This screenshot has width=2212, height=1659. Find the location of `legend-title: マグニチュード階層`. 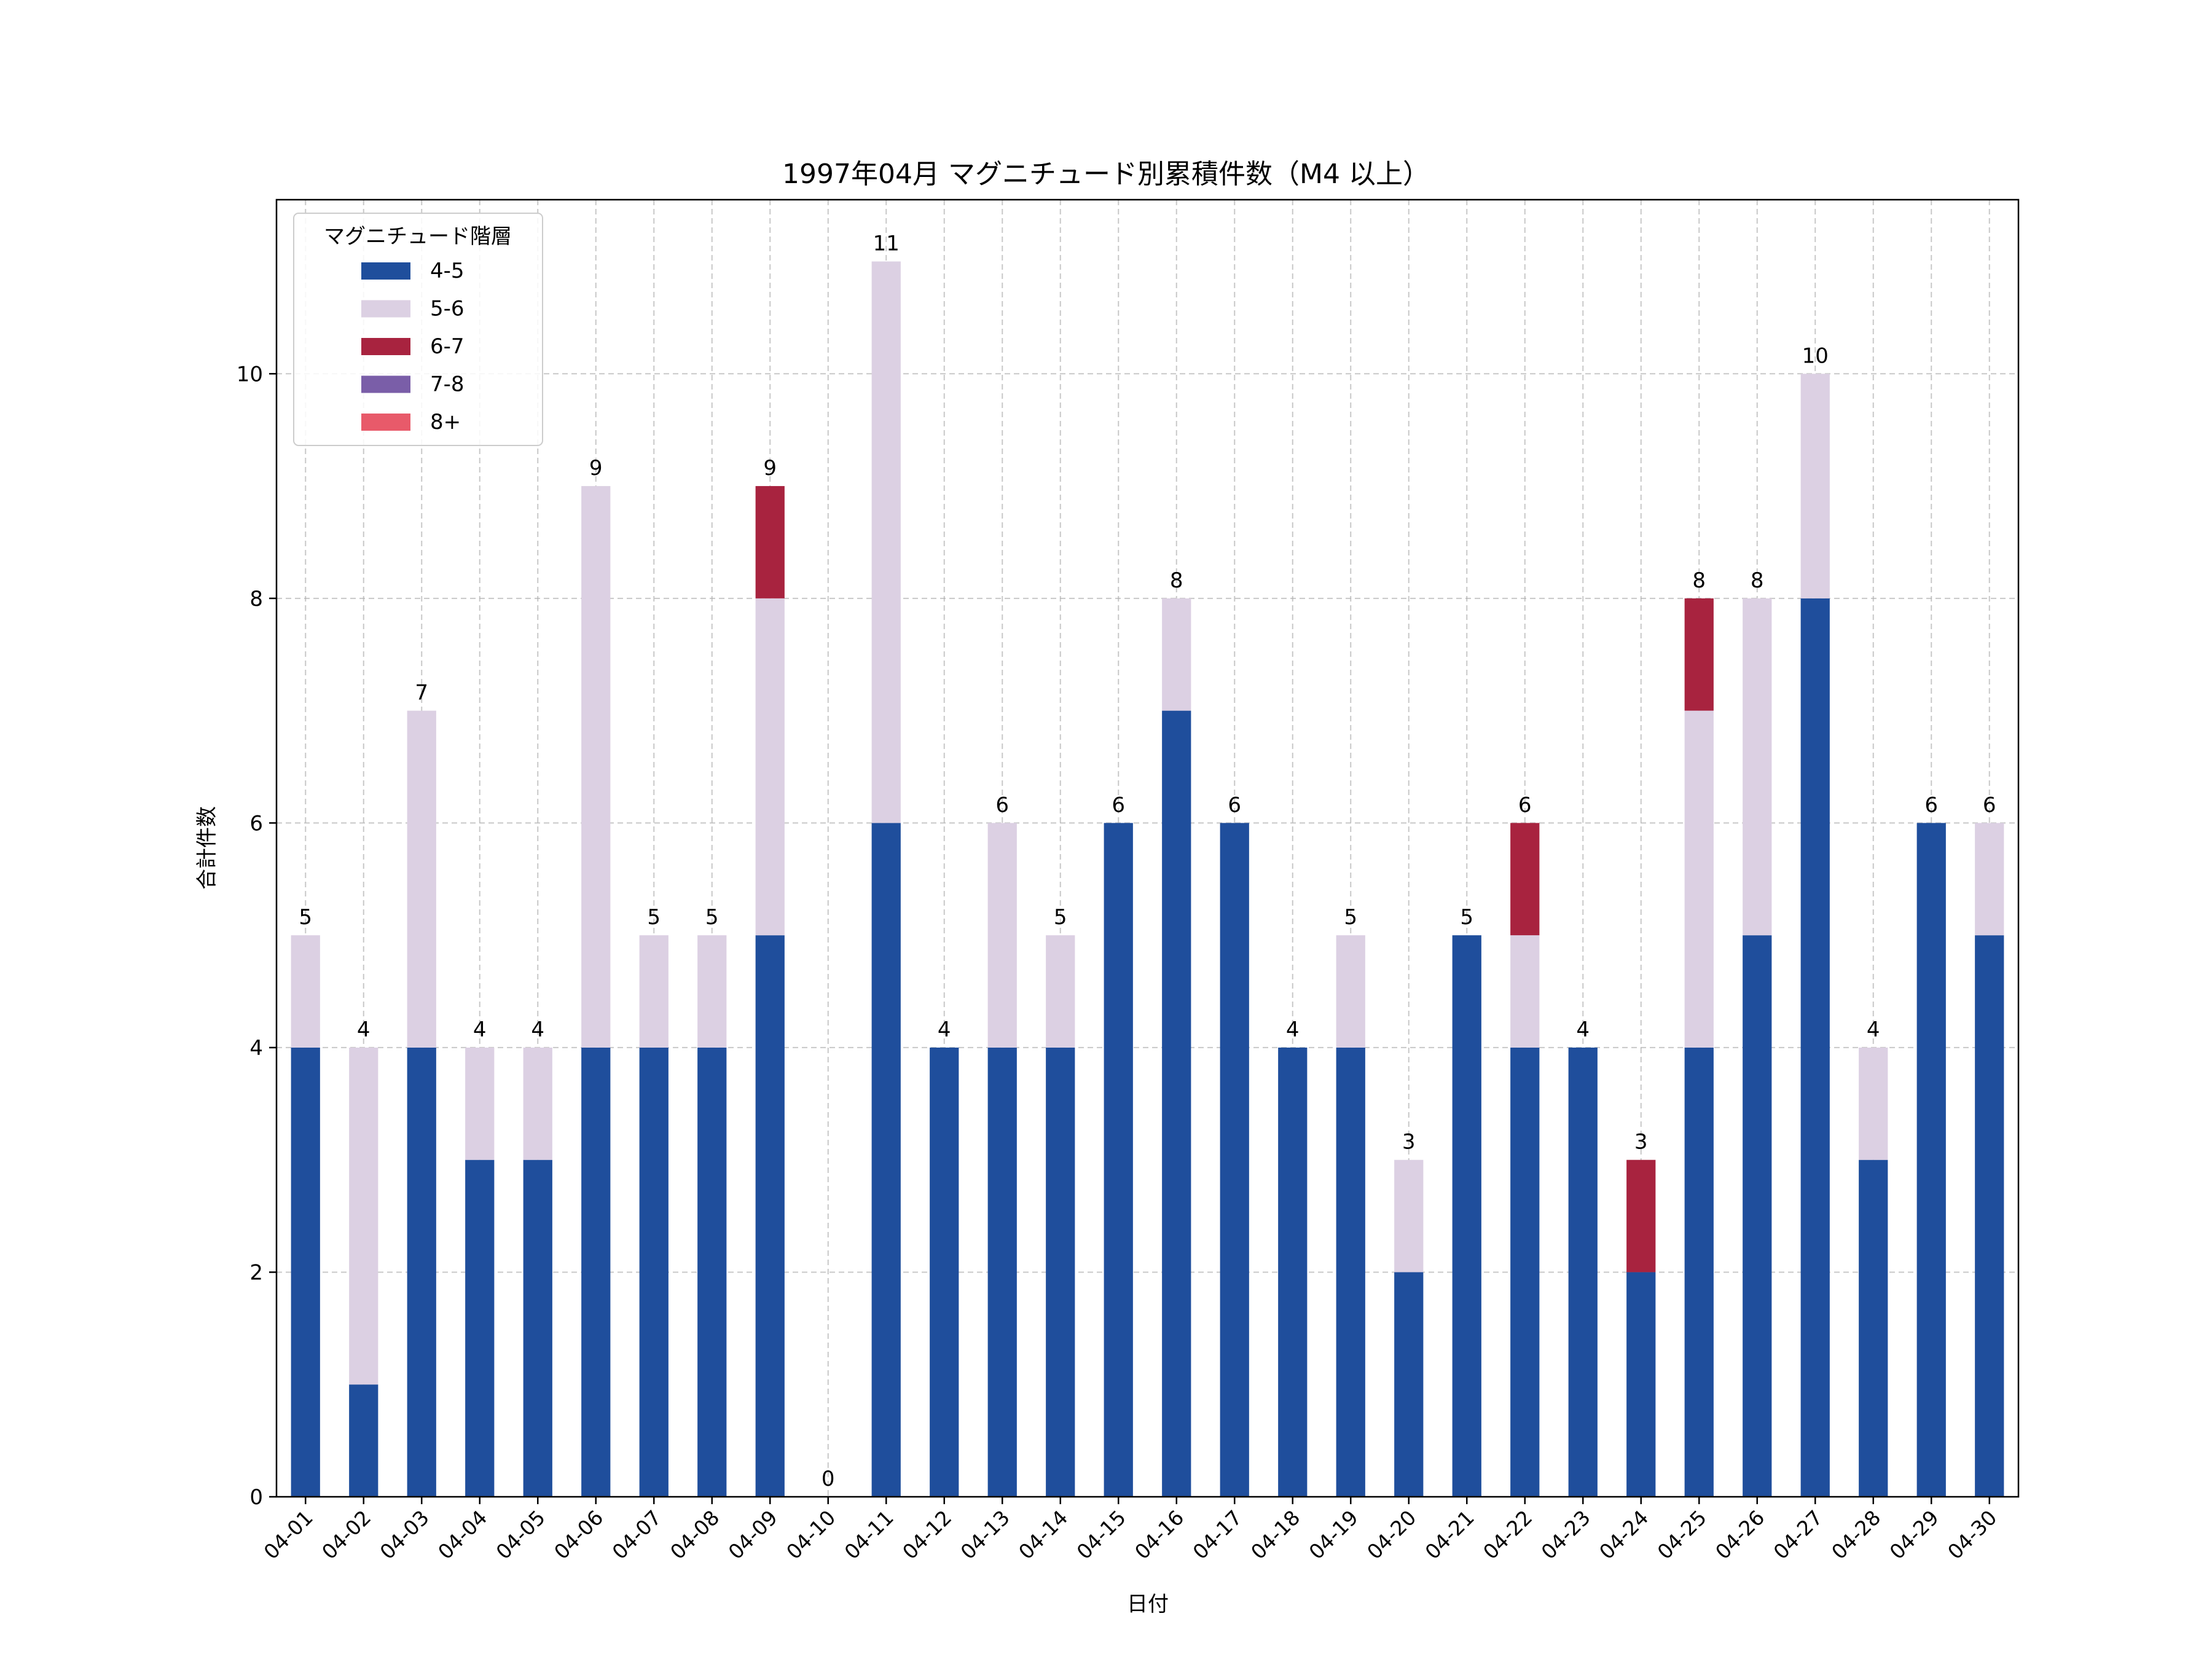

legend-title: マグニチュード階層 is located at coordinates (418, 236).